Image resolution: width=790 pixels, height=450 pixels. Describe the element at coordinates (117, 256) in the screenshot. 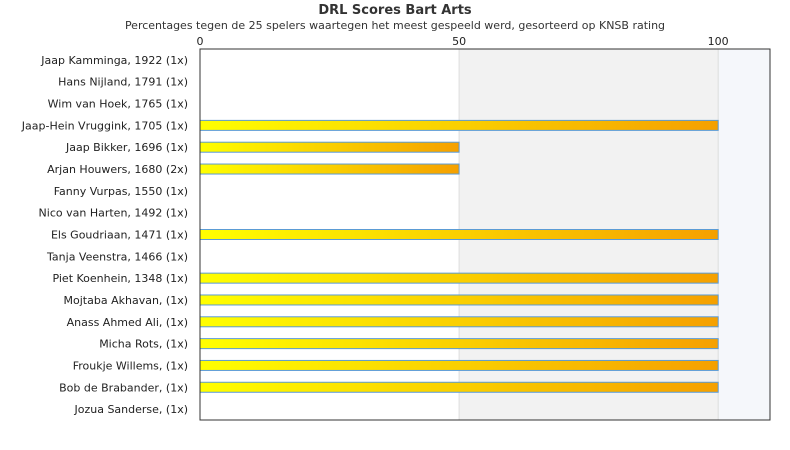

I see `category-label: Tanja Veenstra, 1466 (1x)` at that location.